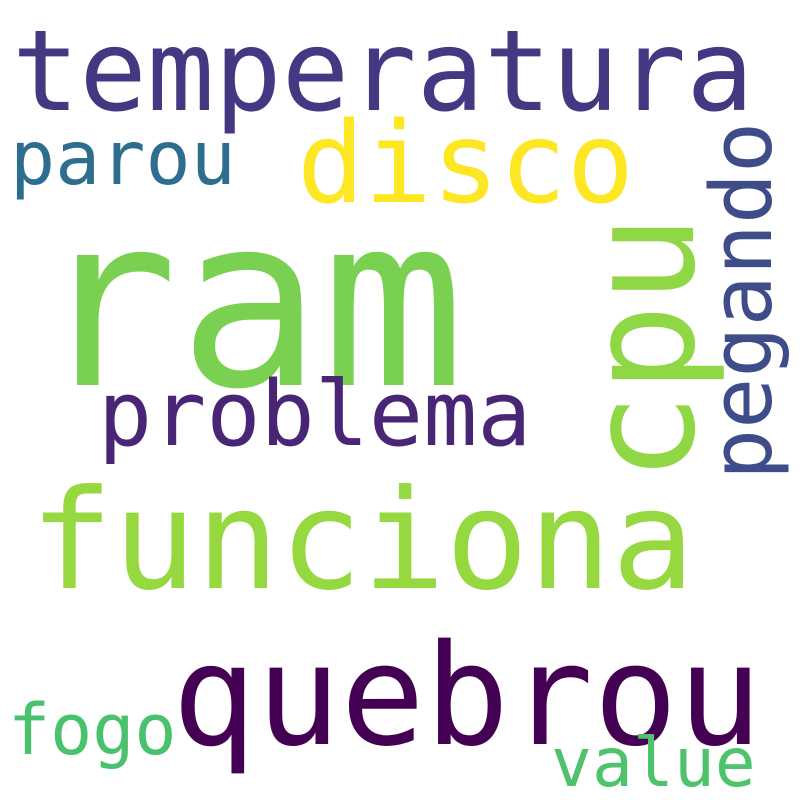 Image resolution: width=800 pixels, height=800 pixels. I want to click on word-value: value, so click(653, 762).